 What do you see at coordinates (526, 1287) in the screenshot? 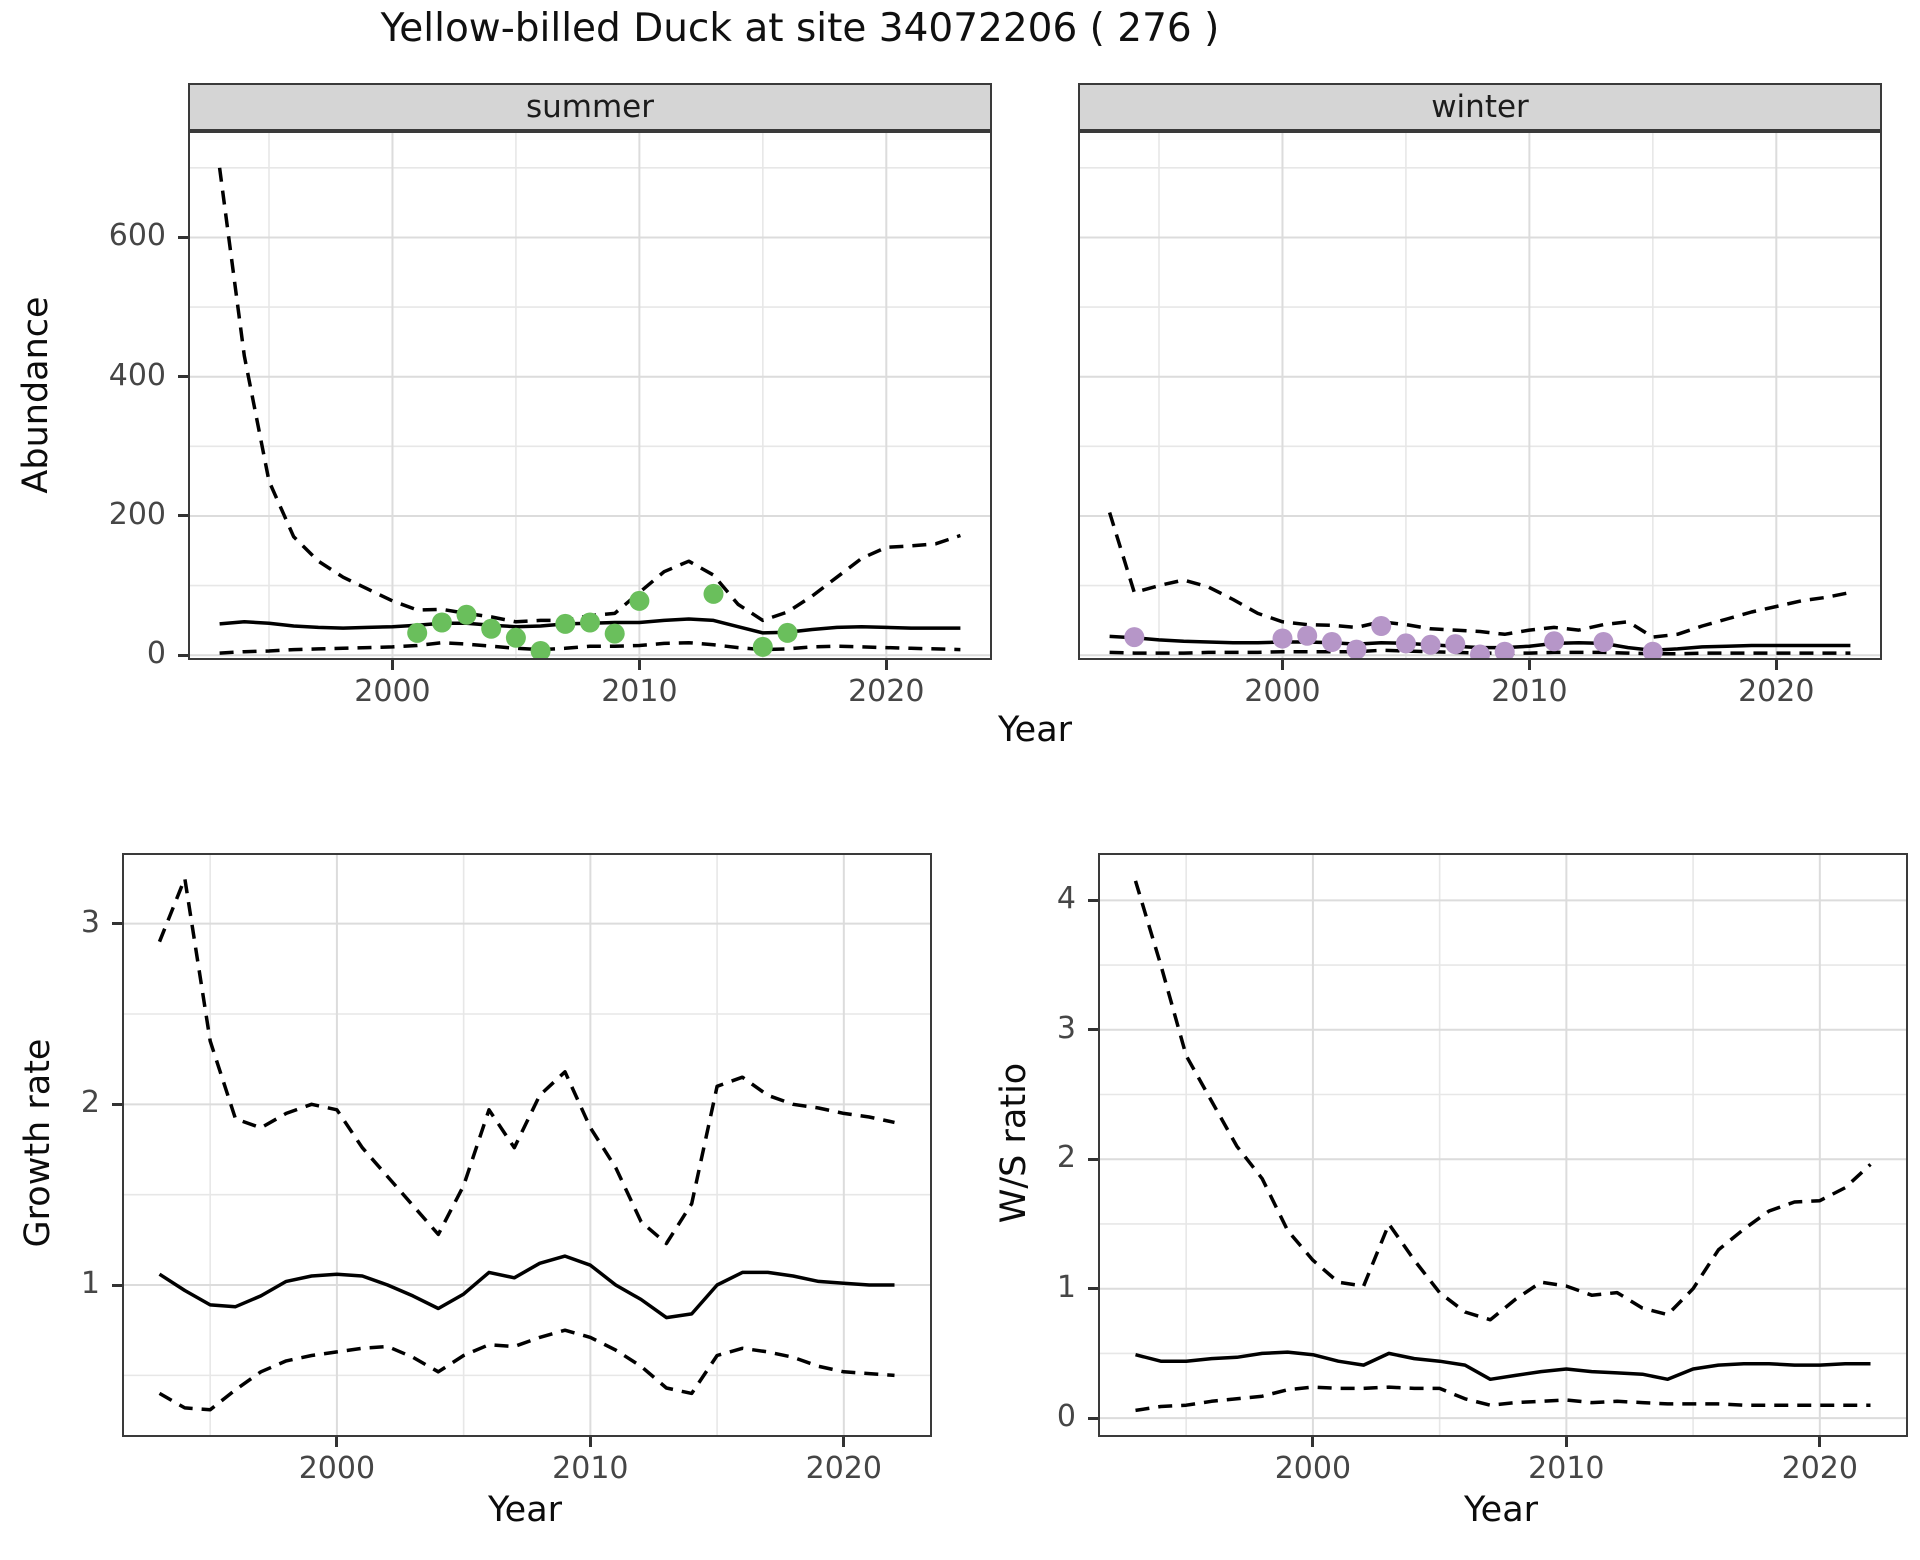
I see `growth-median-line` at bounding box center [526, 1287].